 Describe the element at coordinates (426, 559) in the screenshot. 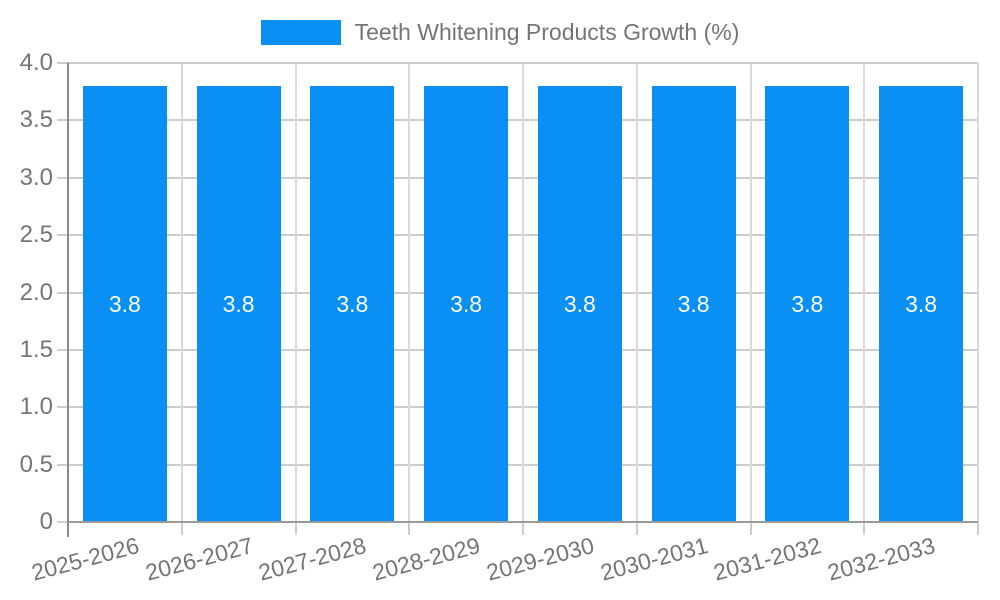

I see `x-axis-category-label: 2028-2029` at that location.